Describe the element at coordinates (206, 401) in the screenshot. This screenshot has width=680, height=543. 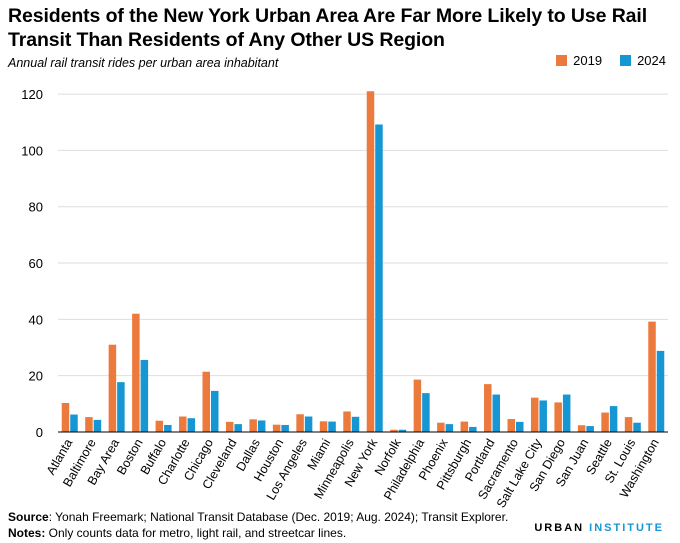
I see `bar-2019-chicago` at that location.